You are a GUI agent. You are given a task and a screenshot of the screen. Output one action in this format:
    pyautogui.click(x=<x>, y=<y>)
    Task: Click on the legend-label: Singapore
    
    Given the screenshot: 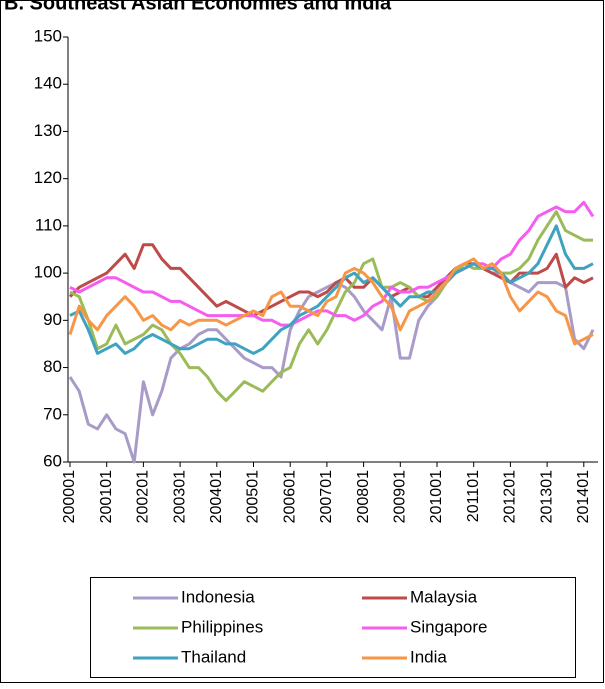 What is the action you would take?
    pyautogui.click(x=449, y=626)
    